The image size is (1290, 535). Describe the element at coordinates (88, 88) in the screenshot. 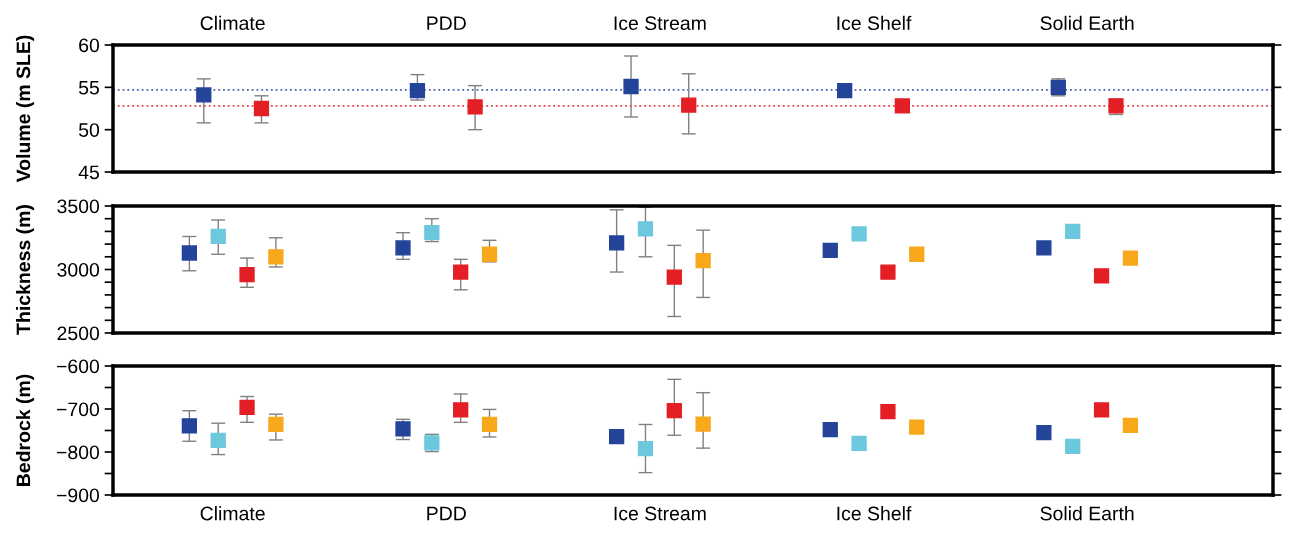

I see `y-tick-label: 55` at that location.